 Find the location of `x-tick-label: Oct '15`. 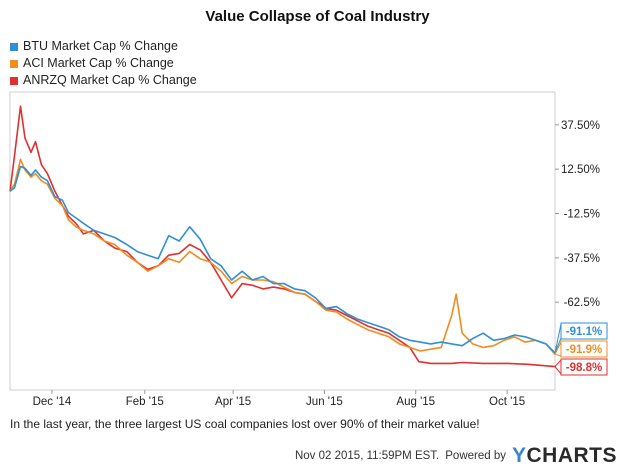

x-tick-label: Oct '15 is located at coordinates (507, 402).